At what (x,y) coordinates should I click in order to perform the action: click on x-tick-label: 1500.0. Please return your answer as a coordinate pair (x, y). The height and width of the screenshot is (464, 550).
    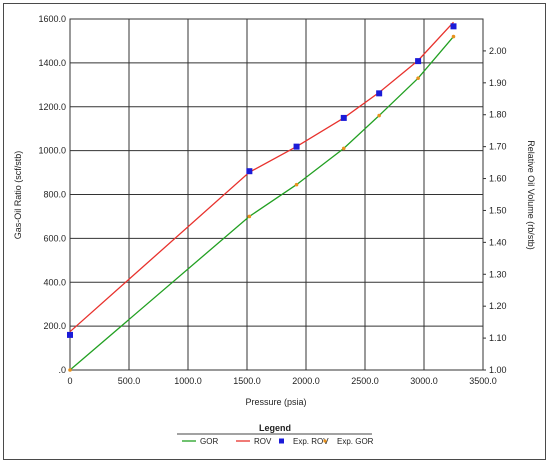
    Looking at the image, I should click on (247, 381).